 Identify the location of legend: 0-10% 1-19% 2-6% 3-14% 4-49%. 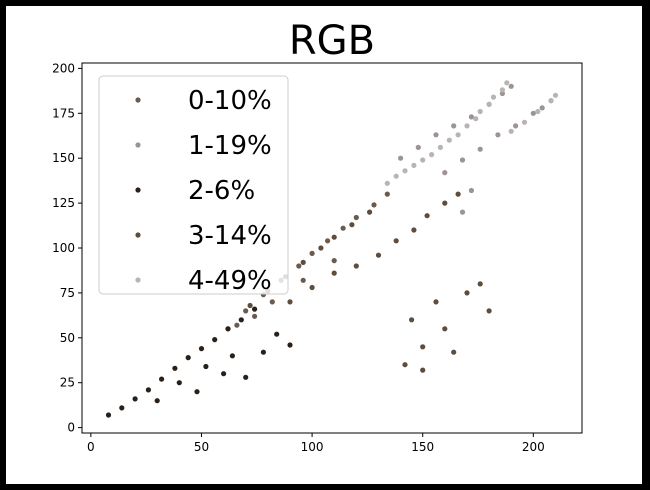
(193, 185).